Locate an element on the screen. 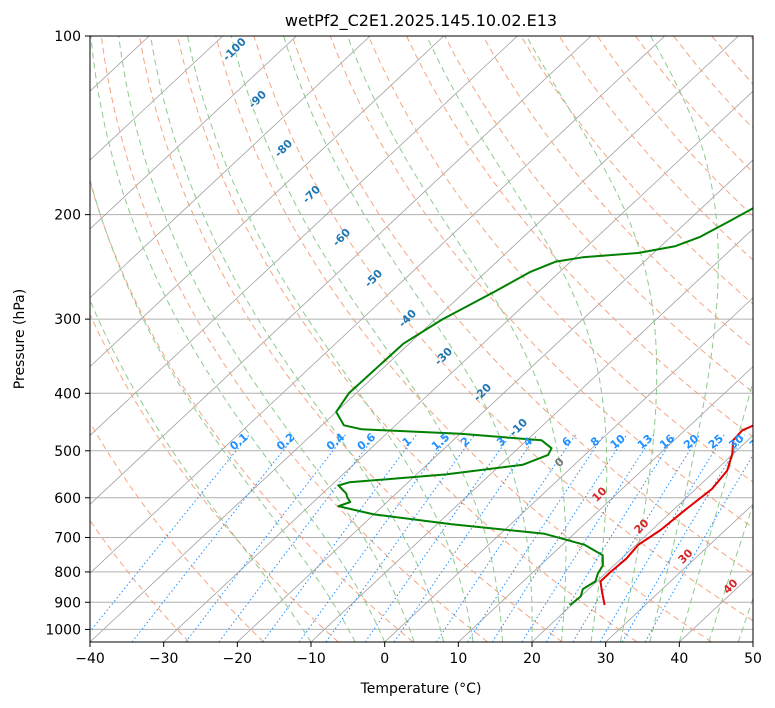 The width and height of the screenshot is (775, 708). y-tick-label: 200 is located at coordinates (67, 216).